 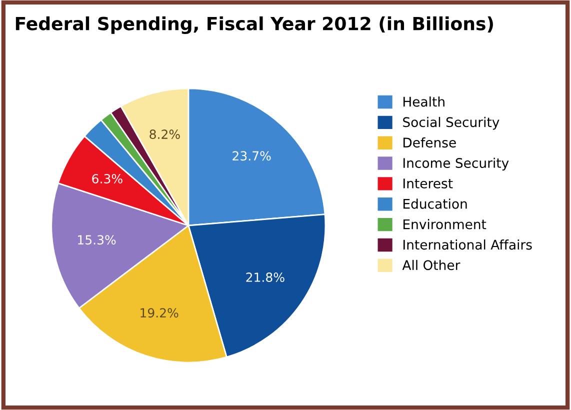 I want to click on data-label: 21.8%, so click(x=265, y=277).